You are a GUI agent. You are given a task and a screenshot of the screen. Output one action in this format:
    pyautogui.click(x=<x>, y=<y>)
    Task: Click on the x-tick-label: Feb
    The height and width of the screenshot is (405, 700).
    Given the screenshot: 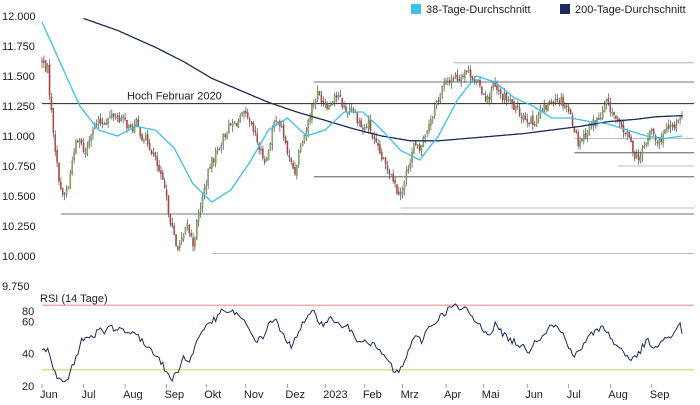 What is the action you would take?
    pyautogui.click(x=372, y=394)
    